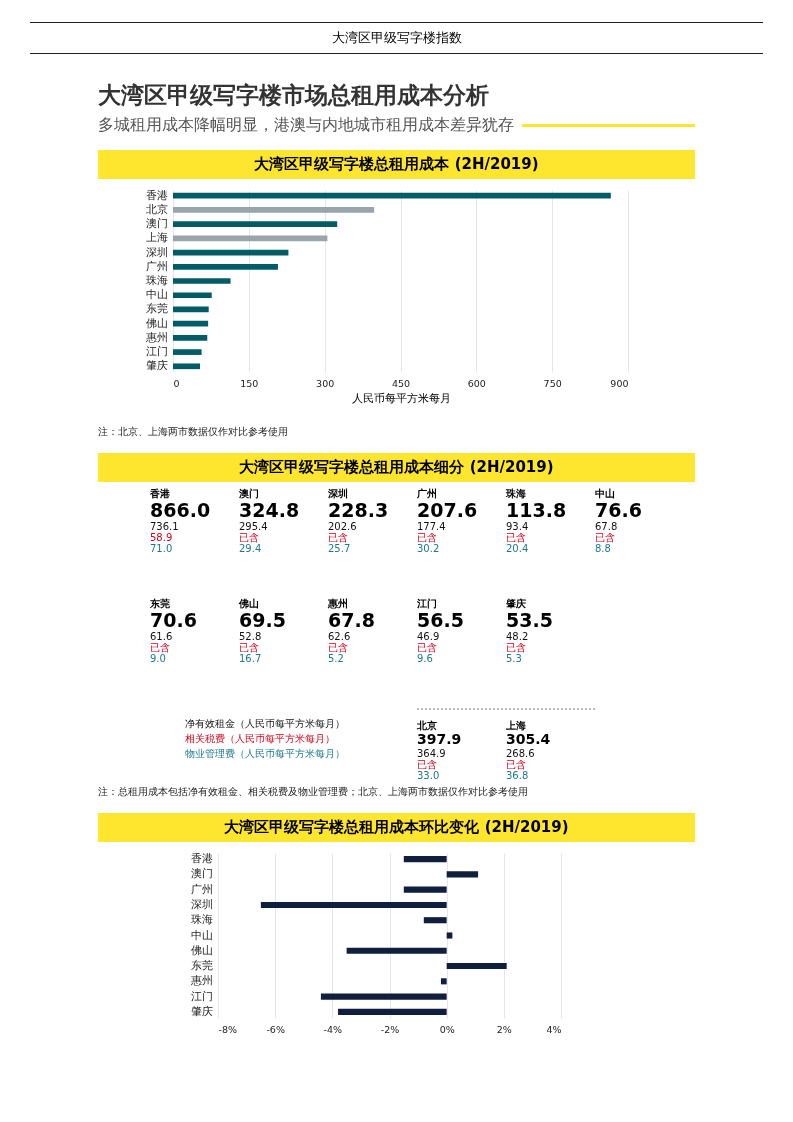  I want to click on text: 56.5, so click(440, 620).